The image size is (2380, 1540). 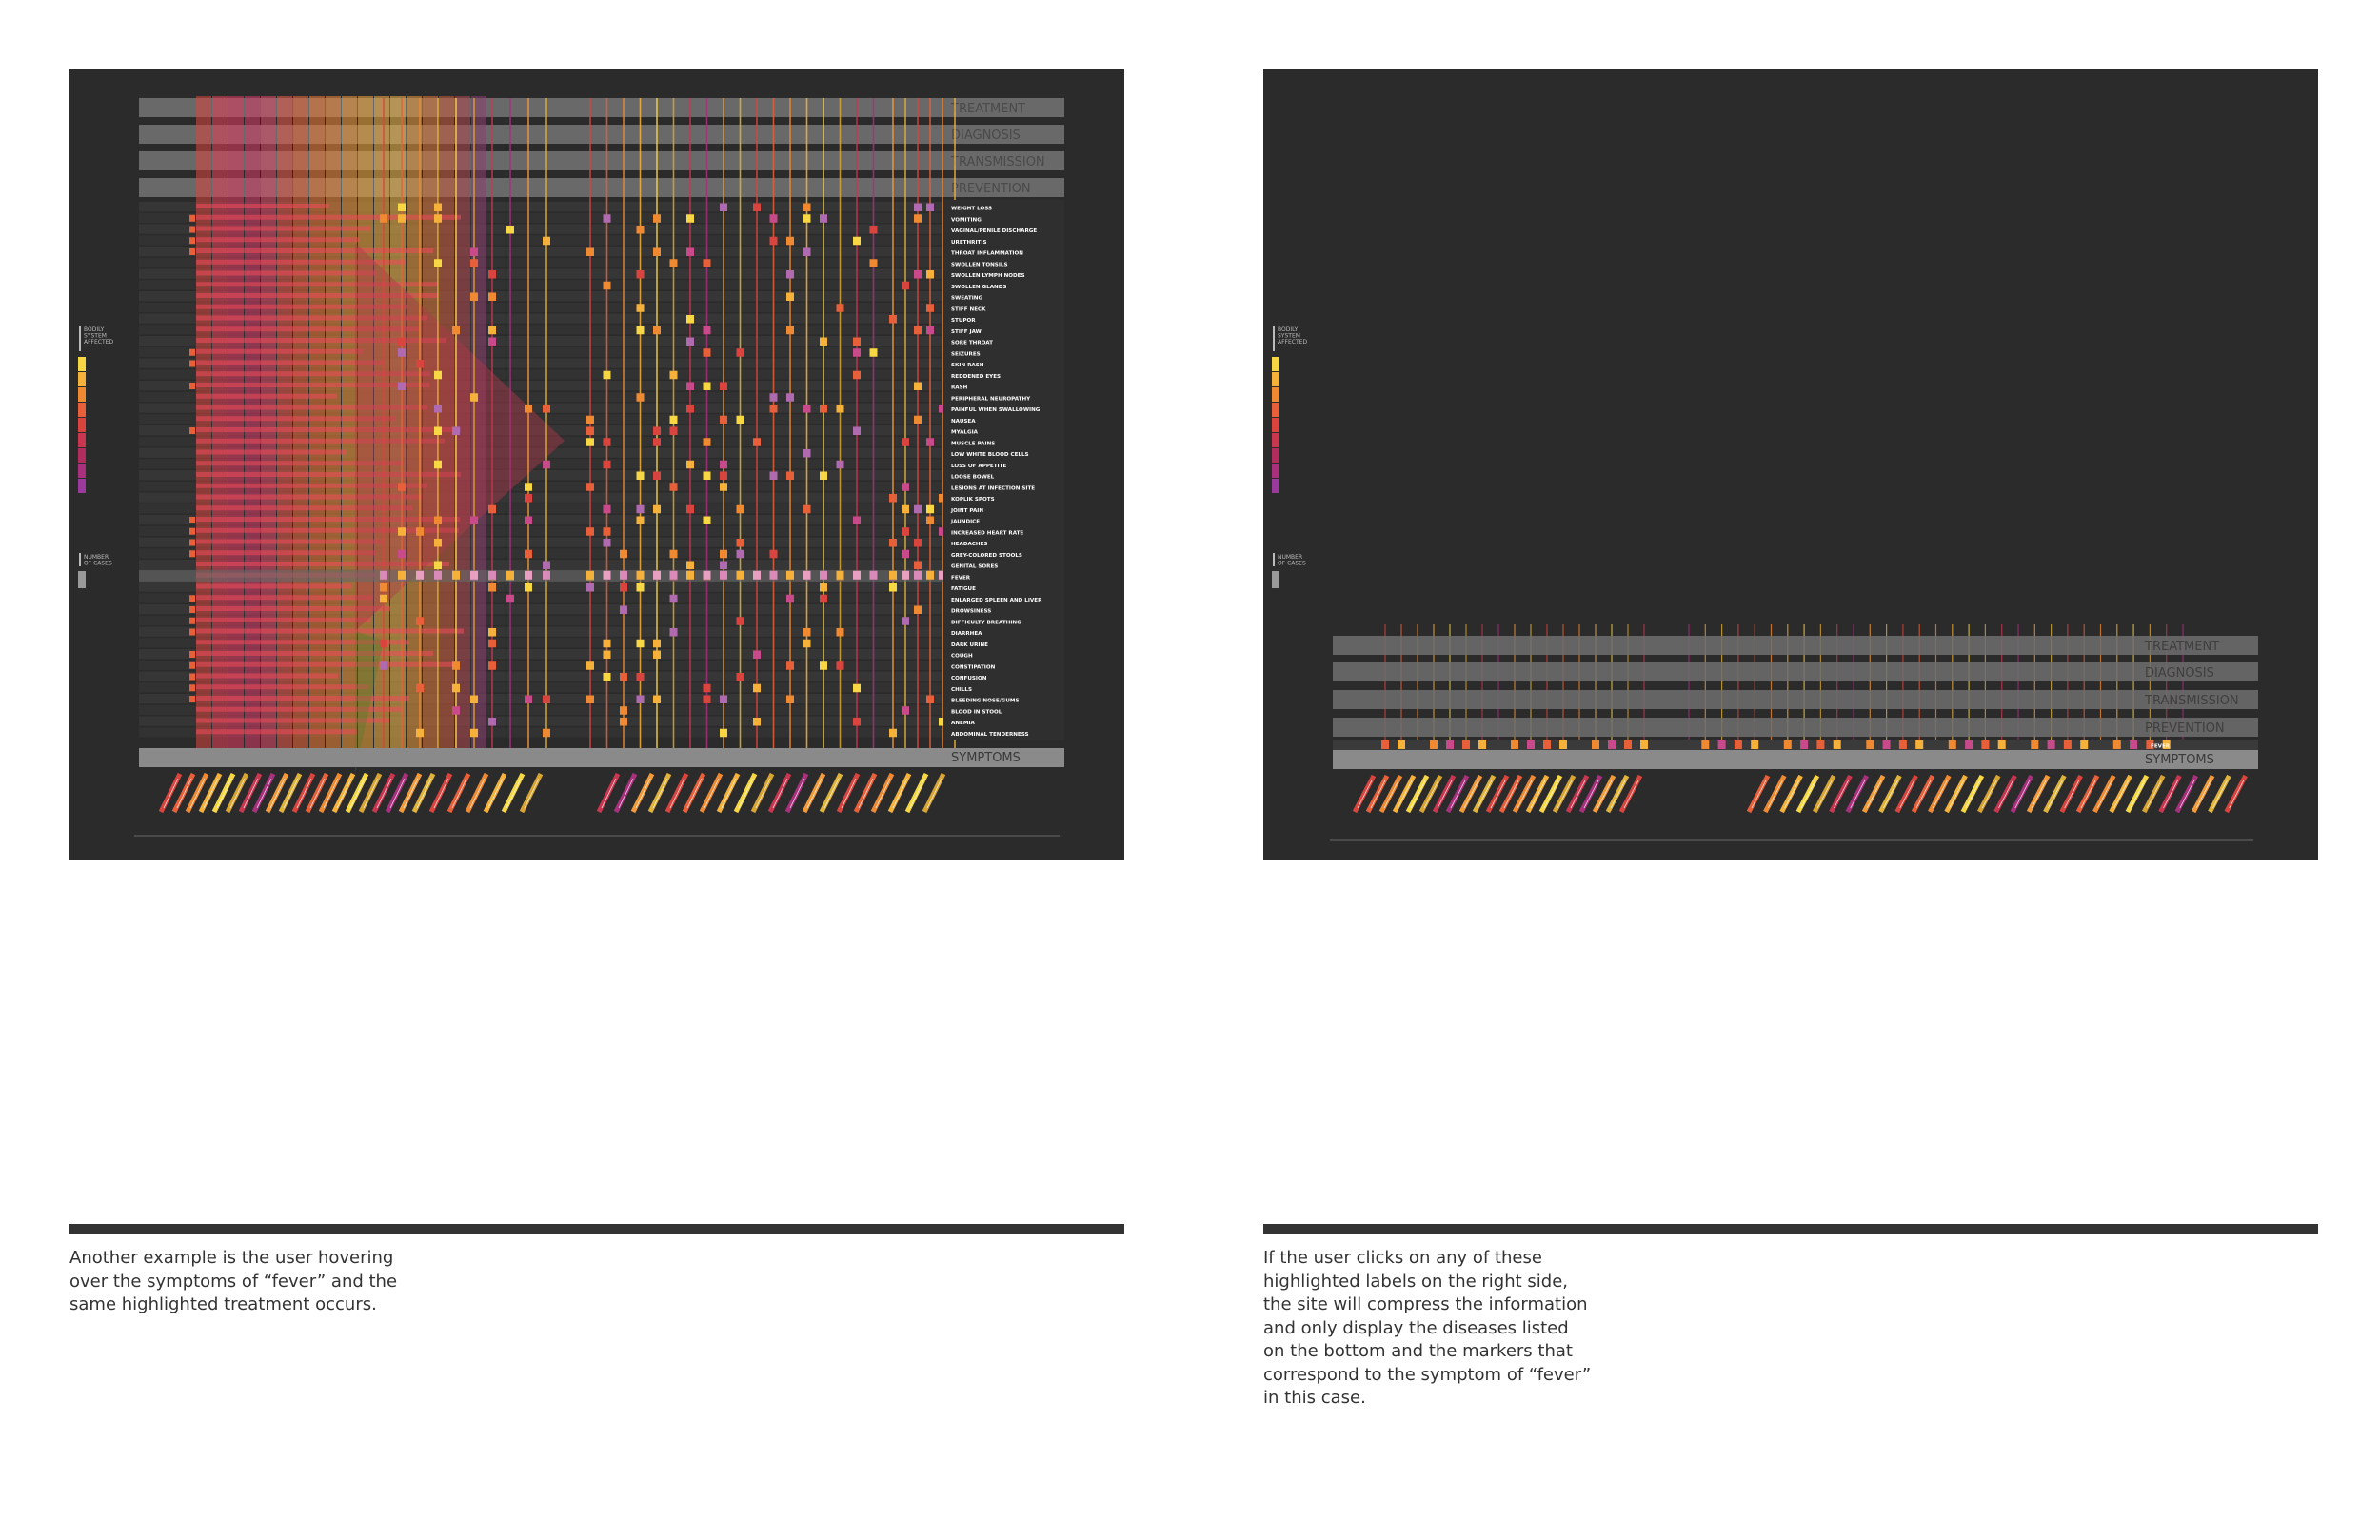 What do you see at coordinates (994, 231) in the screenshot?
I see `symptom-label: VAGINAL/PENILE DISCHARGE` at bounding box center [994, 231].